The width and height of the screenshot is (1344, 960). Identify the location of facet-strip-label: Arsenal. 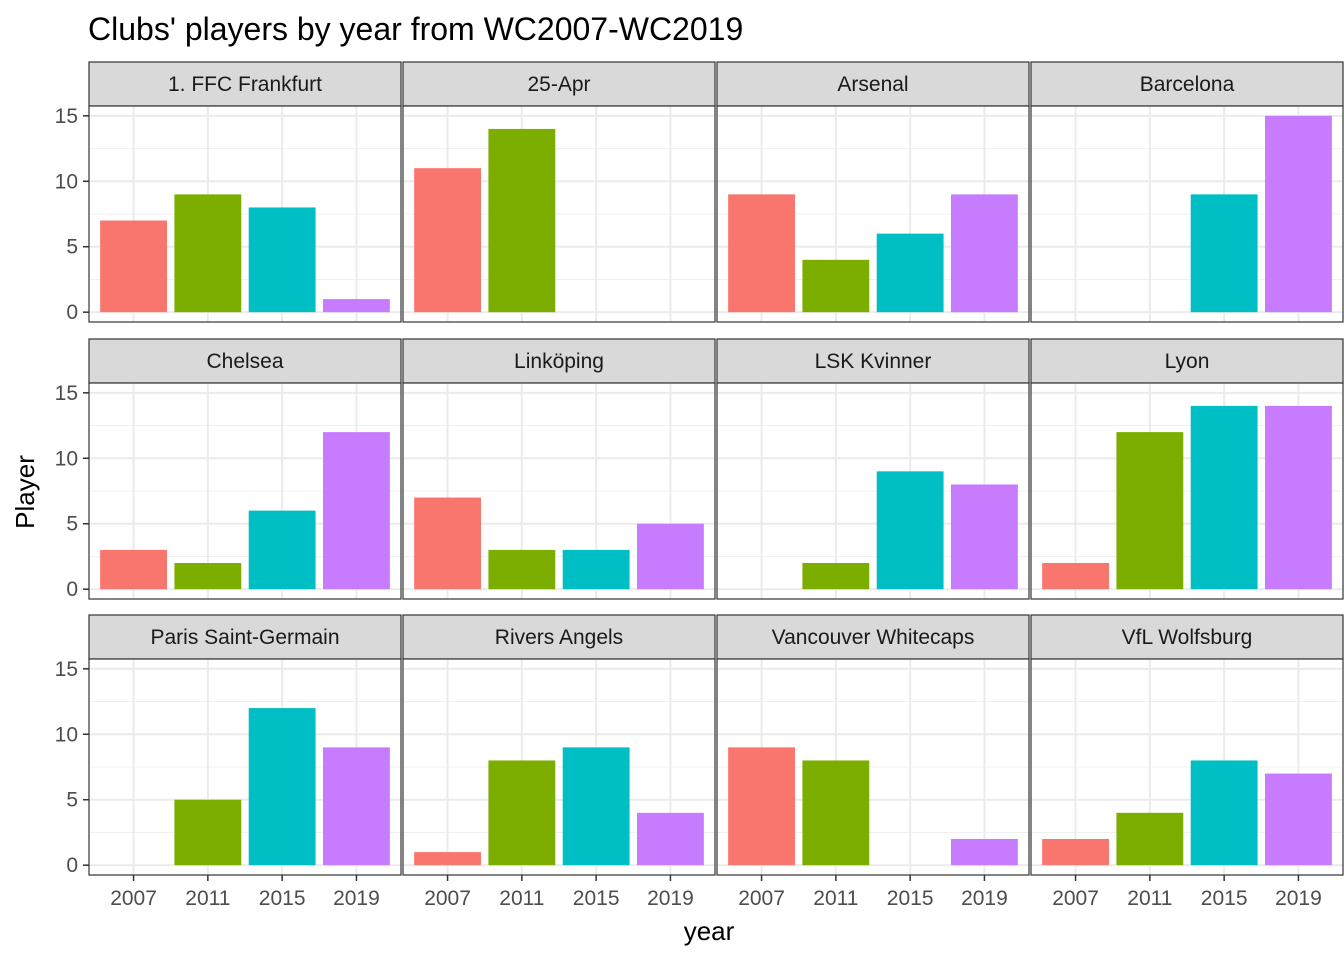
(872, 84).